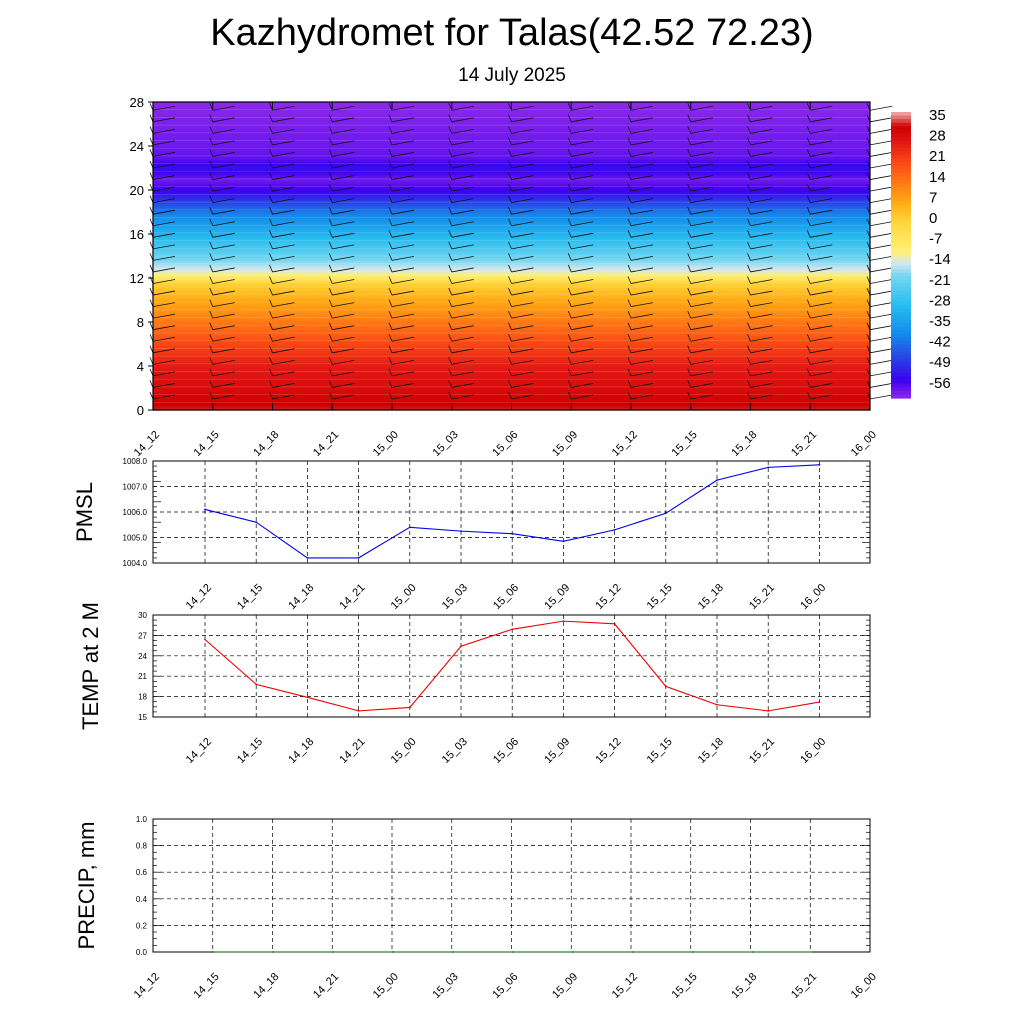 The height and width of the screenshot is (1024, 1024). I want to click on y-tick-label: 21, so click(142, 676).